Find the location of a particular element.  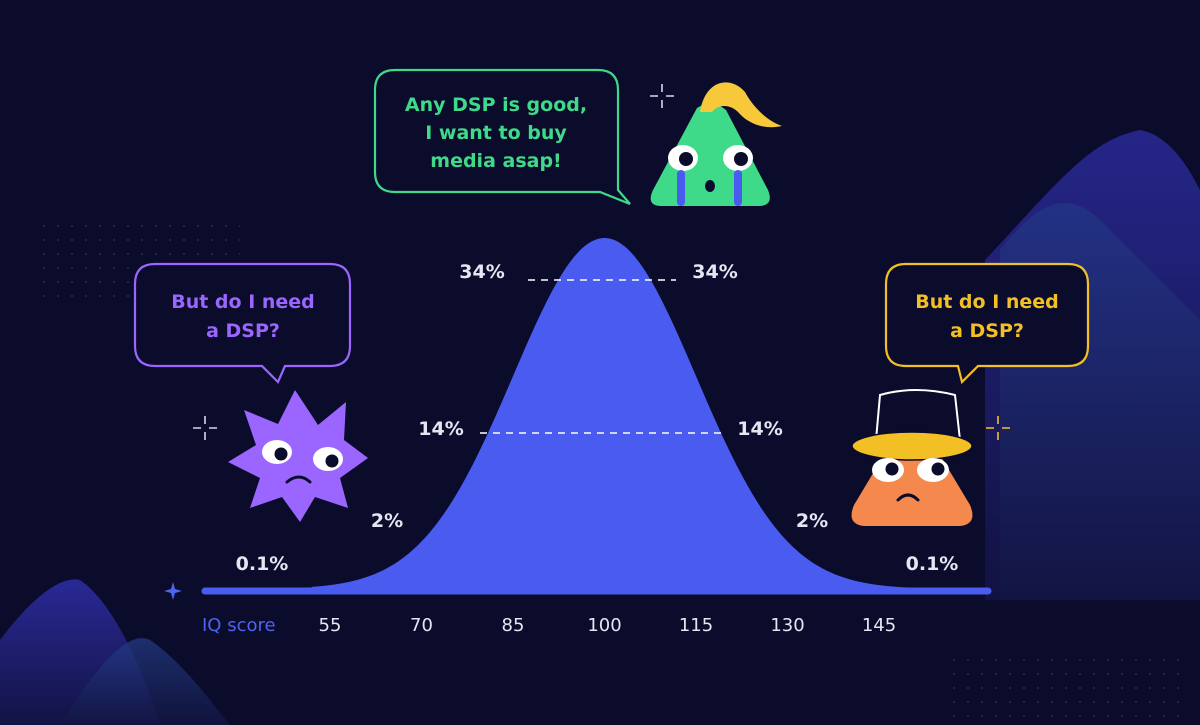

speech-bubble-right: But do I need a DSP? is located at coordinates (987, 323).